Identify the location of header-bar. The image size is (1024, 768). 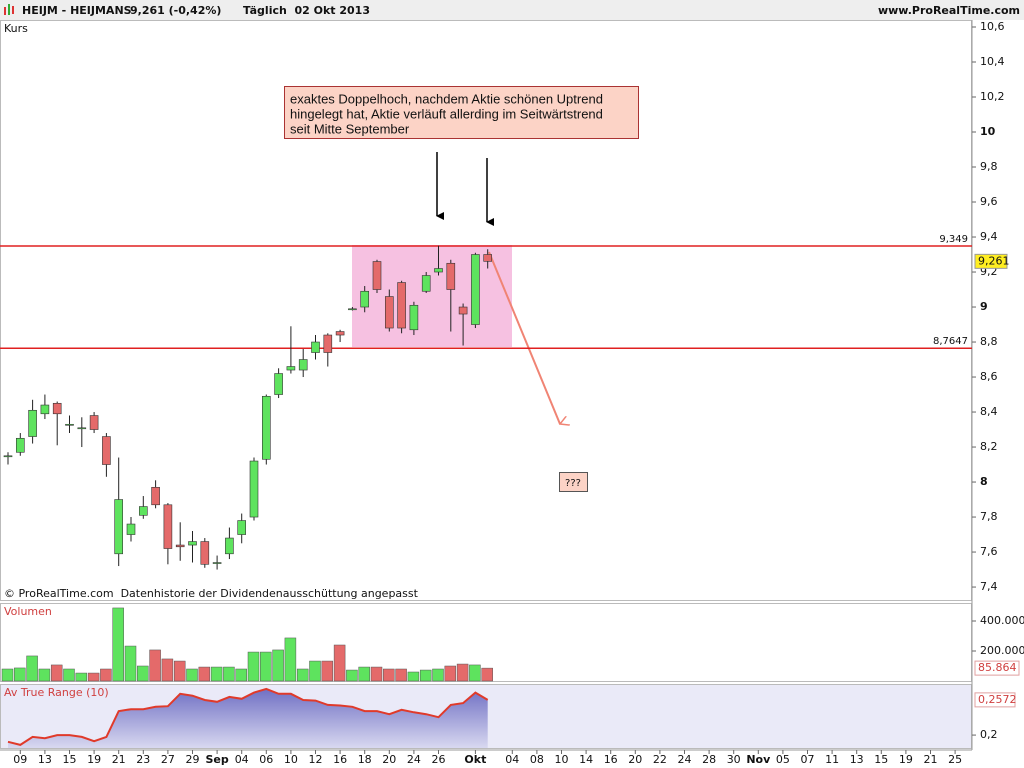
(512, 10).